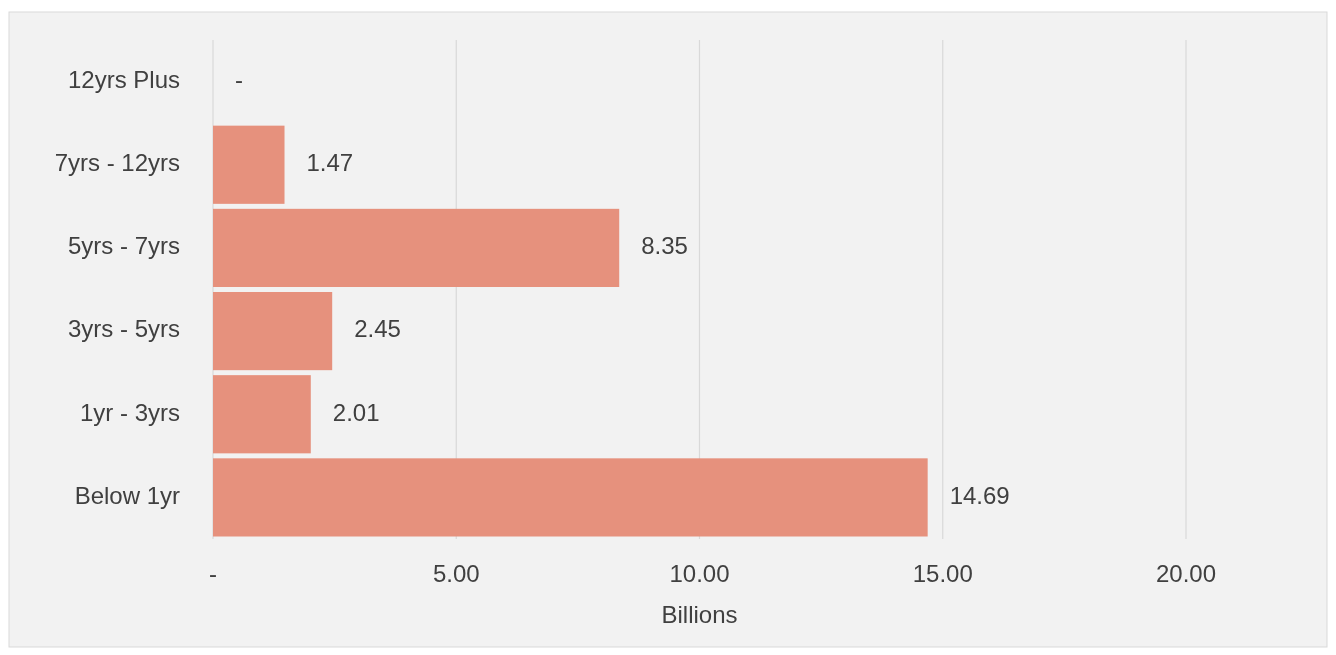  Describe the element at coordinates (377, 329) in the screenshot. I see `data-label: 2.45` at that location.